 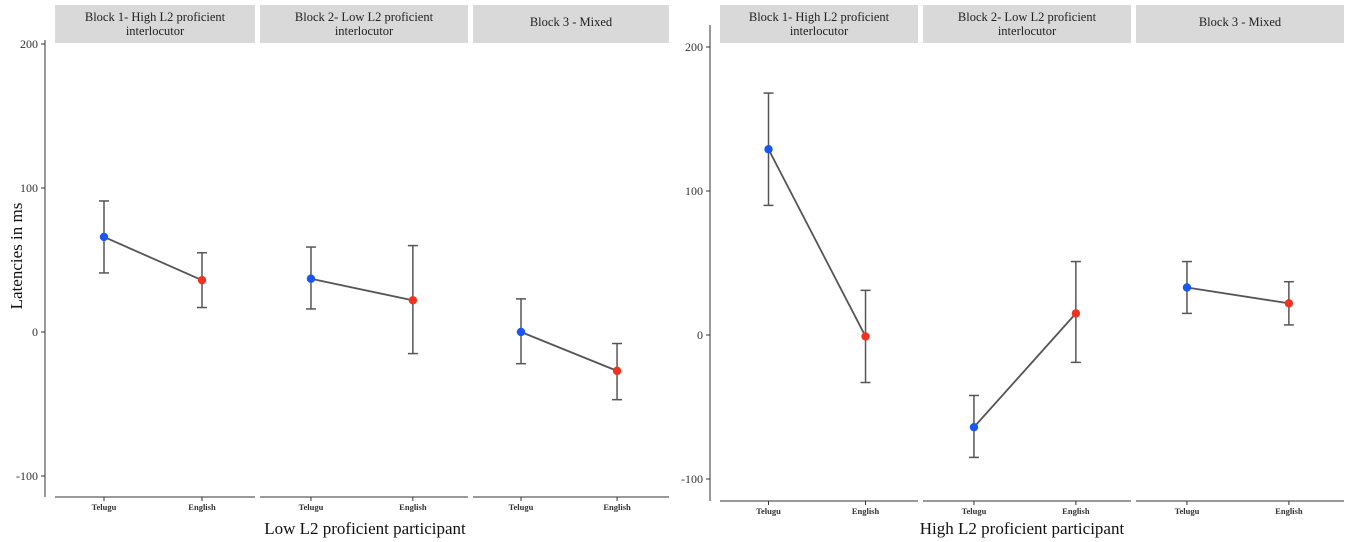 I want to click on y-axis-title: Latencies in ms, so click(x=16, y=256).